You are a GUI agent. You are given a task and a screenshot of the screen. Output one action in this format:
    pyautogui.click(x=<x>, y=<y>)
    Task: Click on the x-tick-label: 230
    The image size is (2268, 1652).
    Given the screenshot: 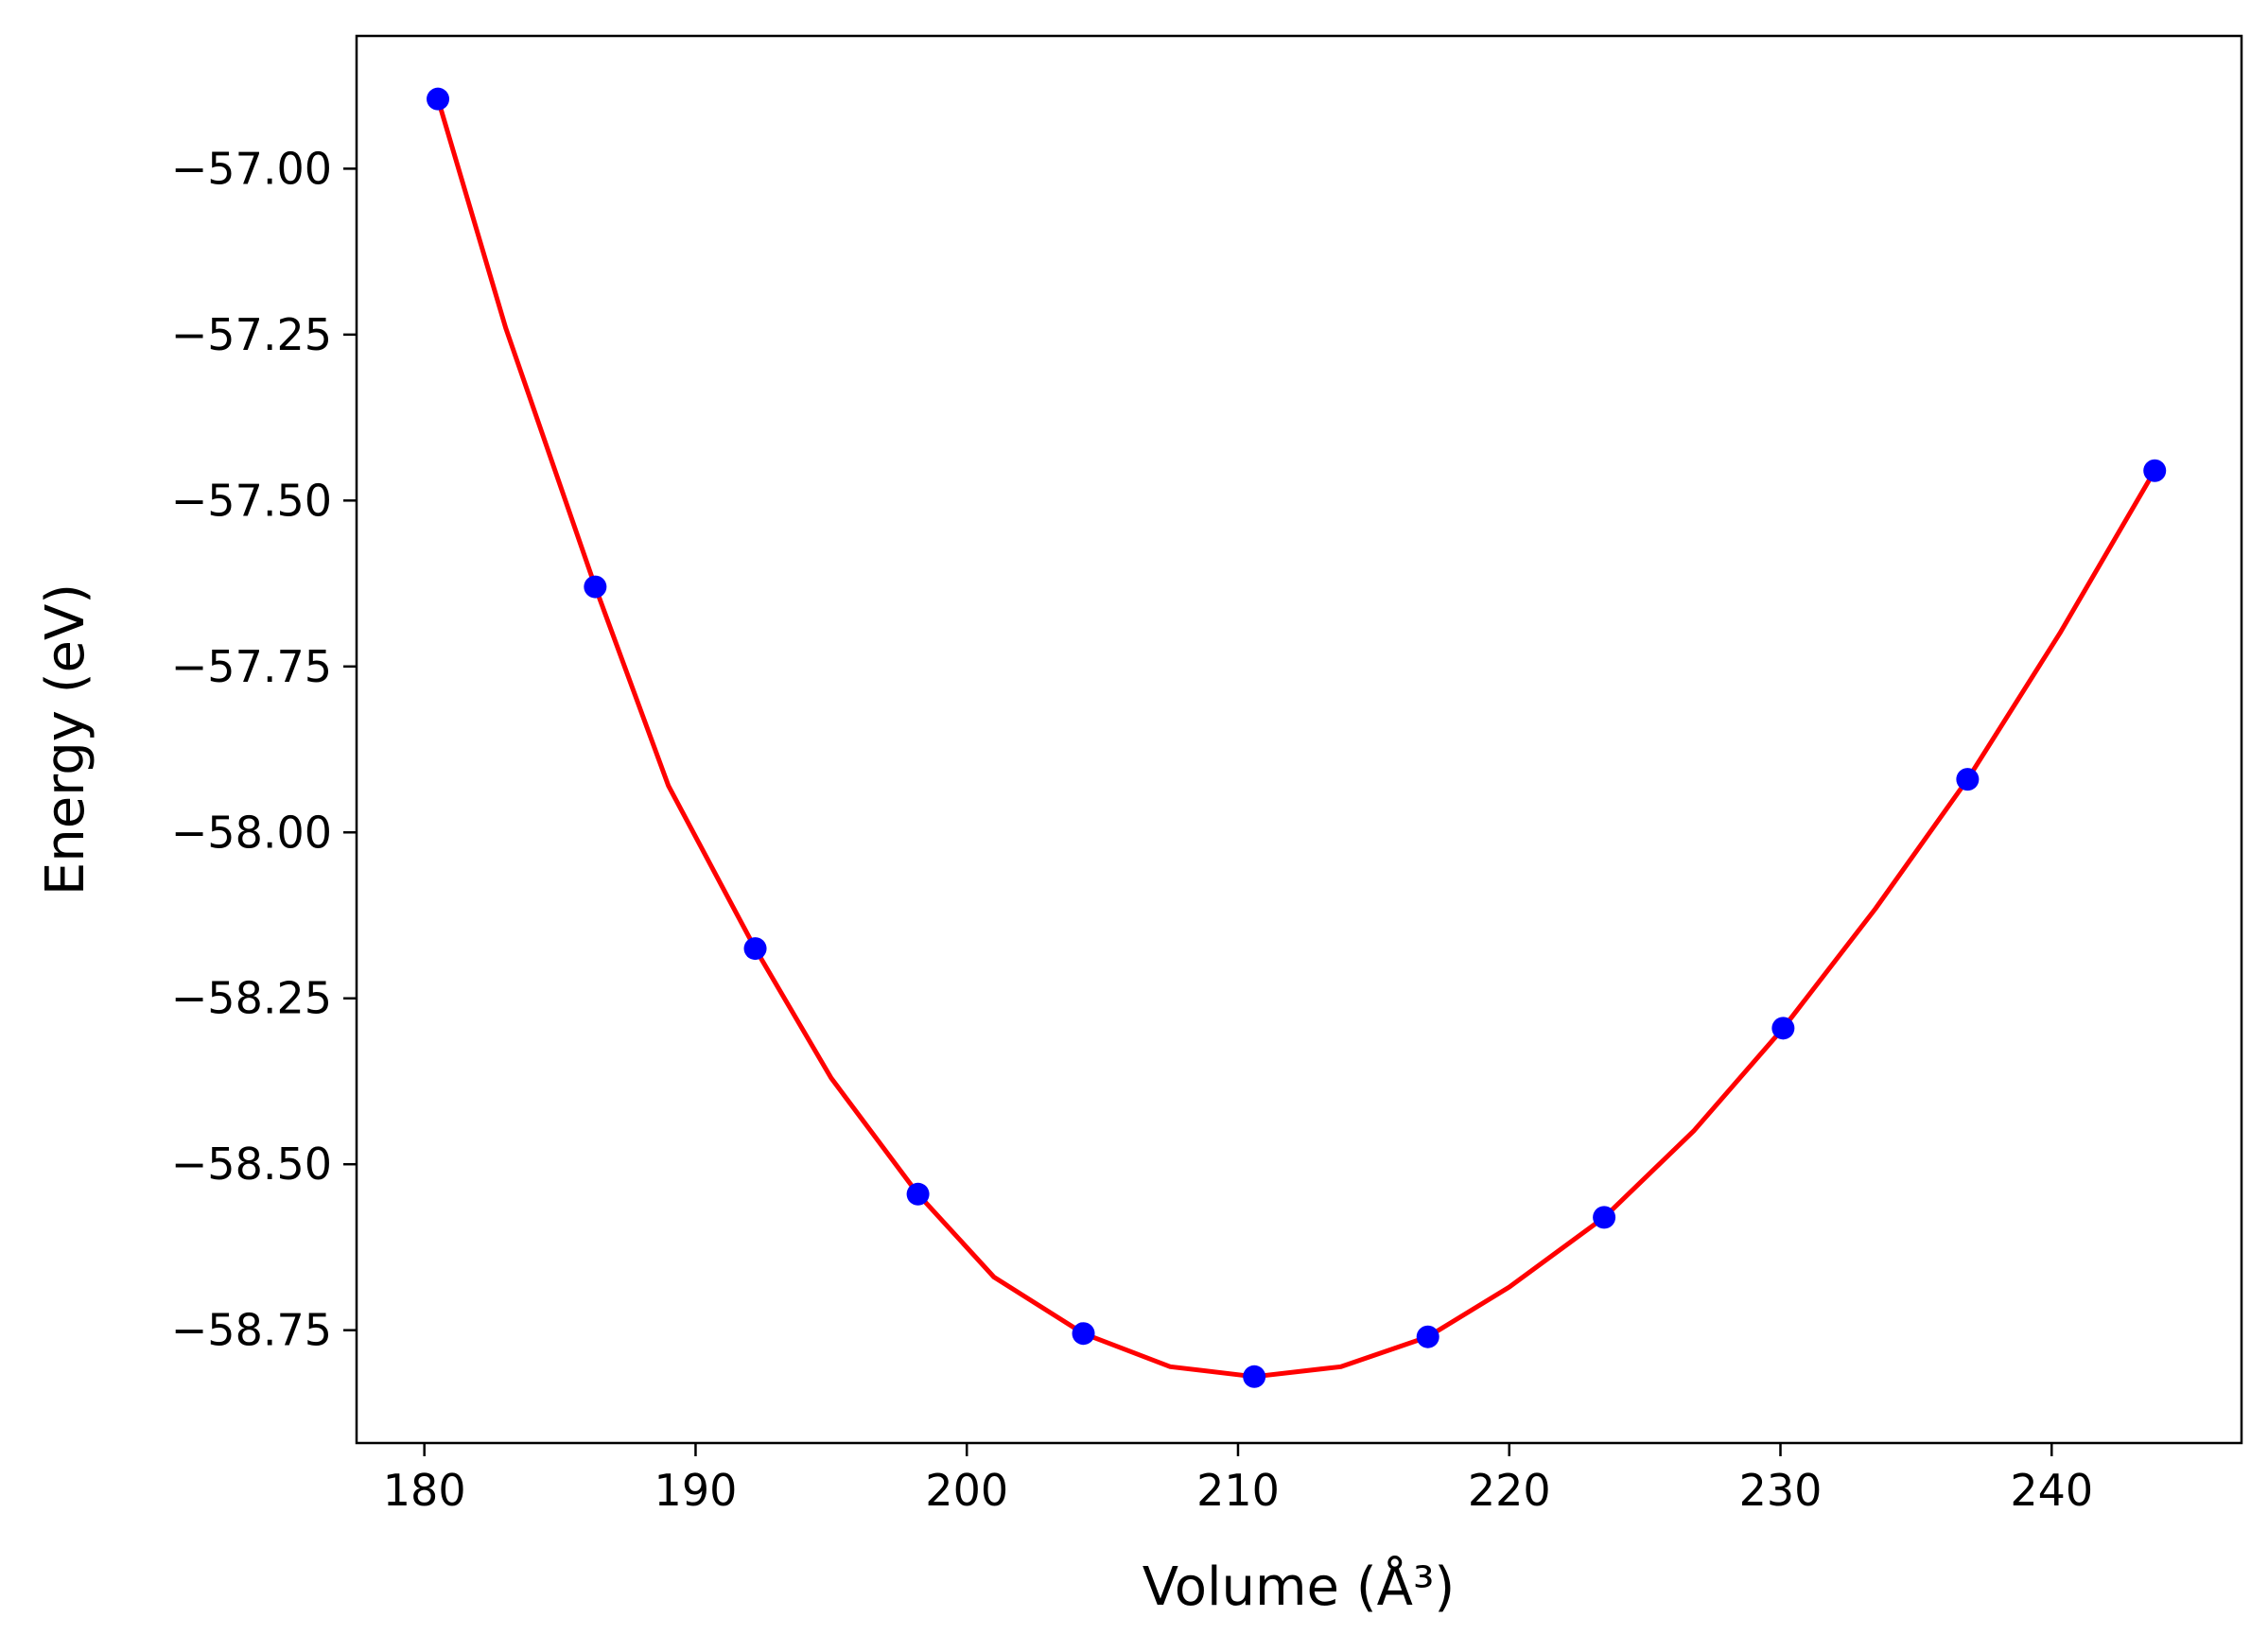 What is the action you would take?
    pyautogui.click(x=1781, y=1491)
    